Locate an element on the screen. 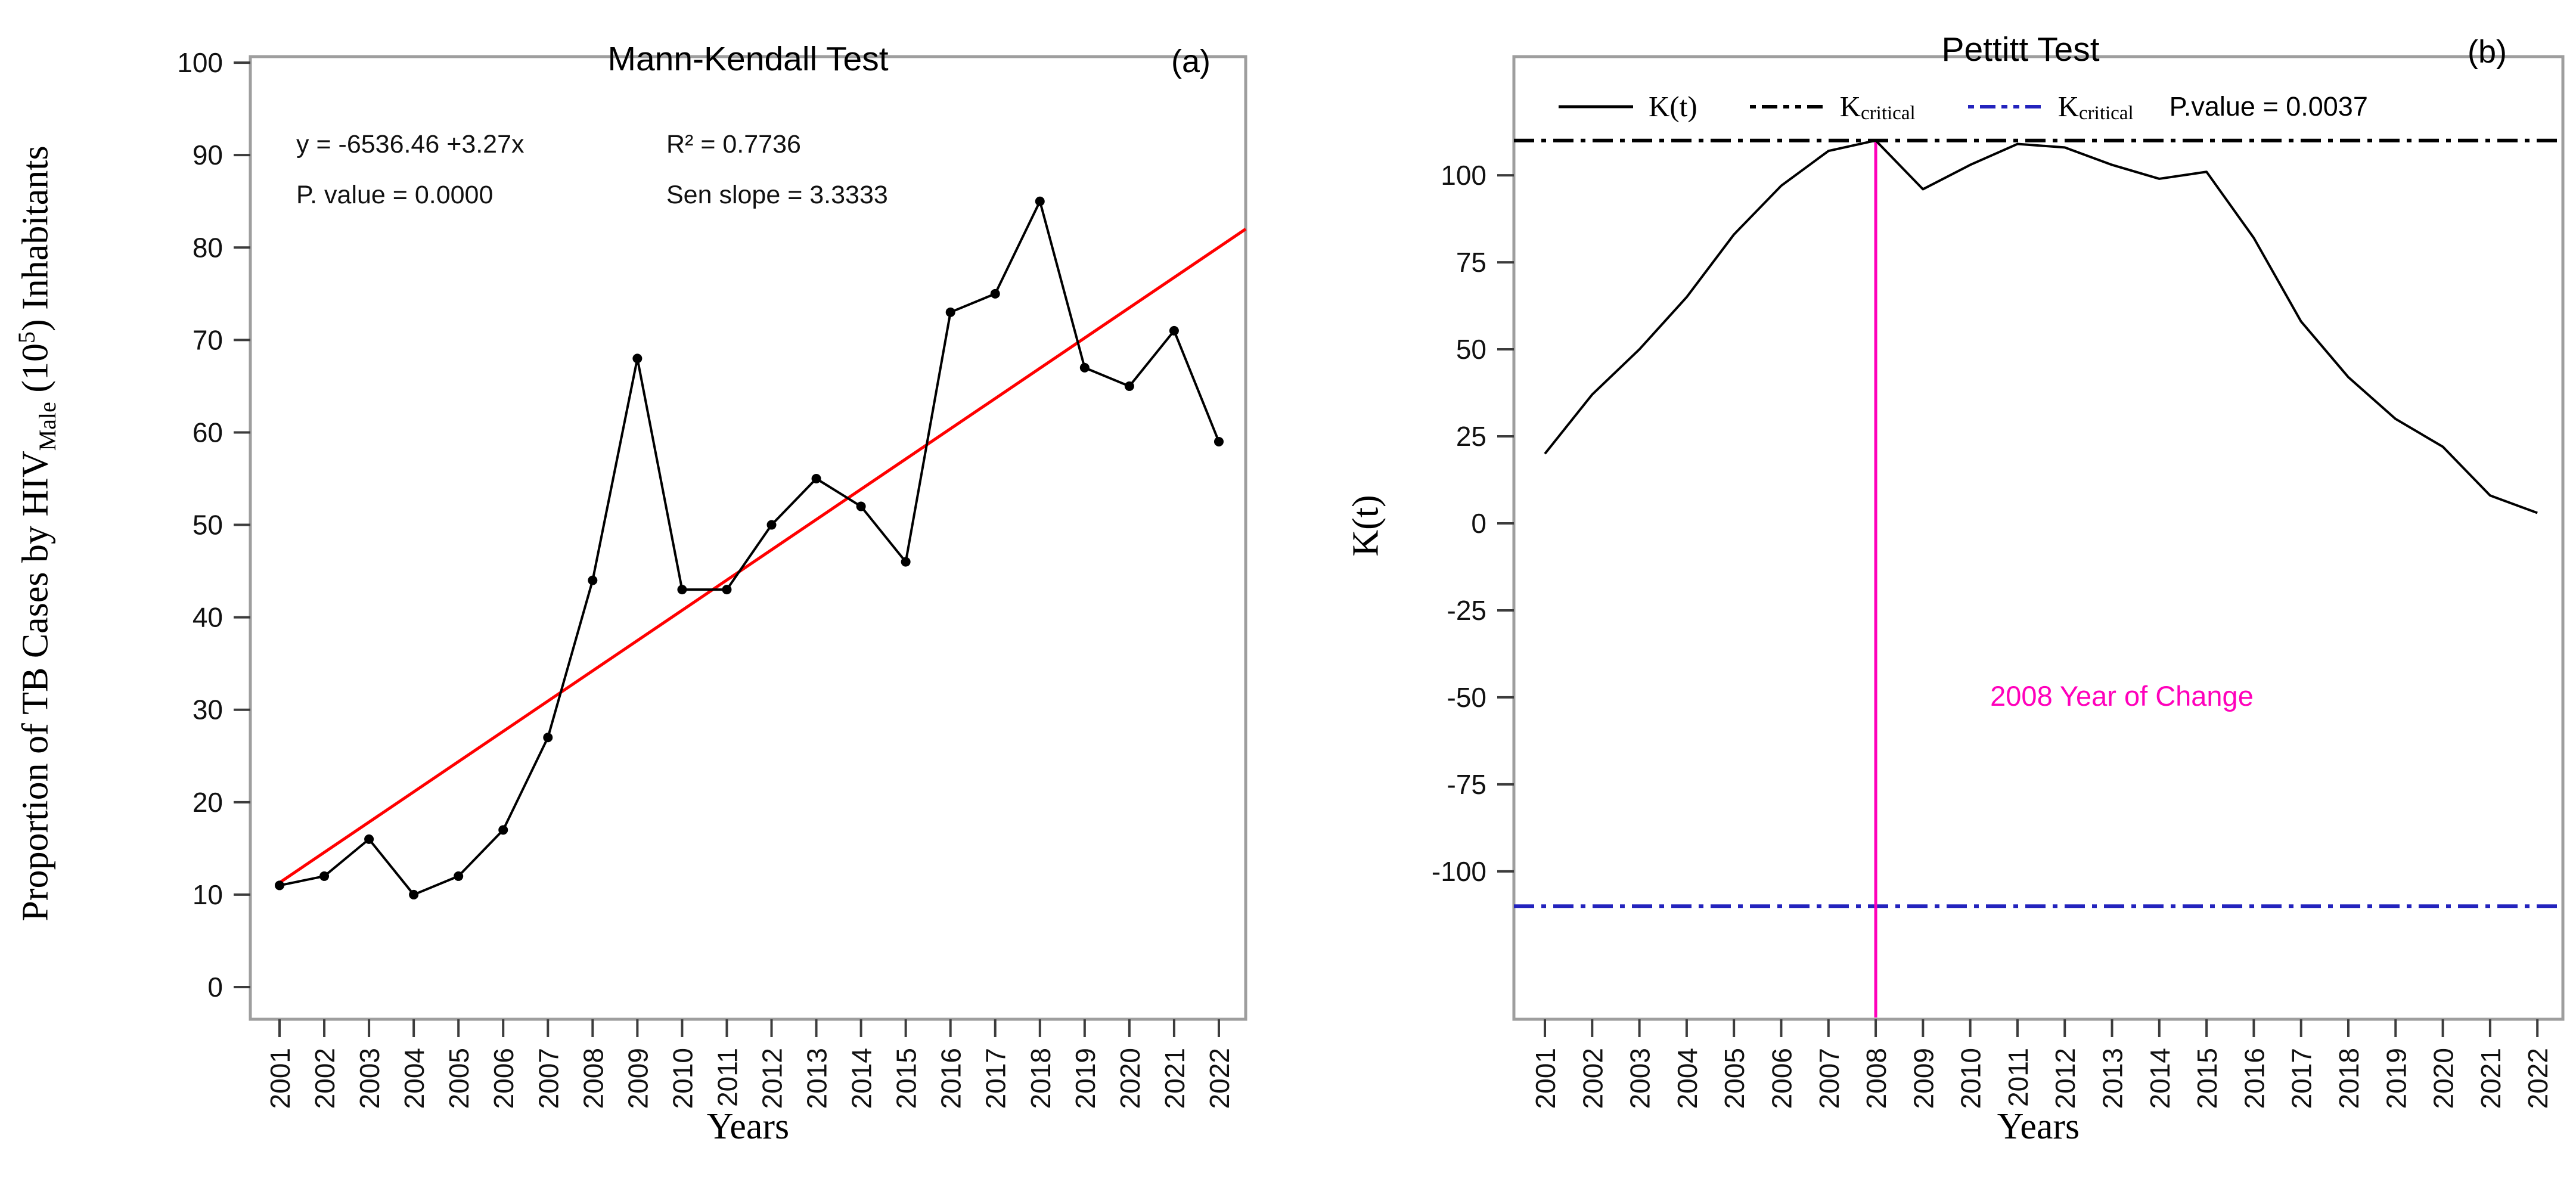 The image size is (2576, 1182). y-tick-label: -100 is located at coordinates (1459, 872).